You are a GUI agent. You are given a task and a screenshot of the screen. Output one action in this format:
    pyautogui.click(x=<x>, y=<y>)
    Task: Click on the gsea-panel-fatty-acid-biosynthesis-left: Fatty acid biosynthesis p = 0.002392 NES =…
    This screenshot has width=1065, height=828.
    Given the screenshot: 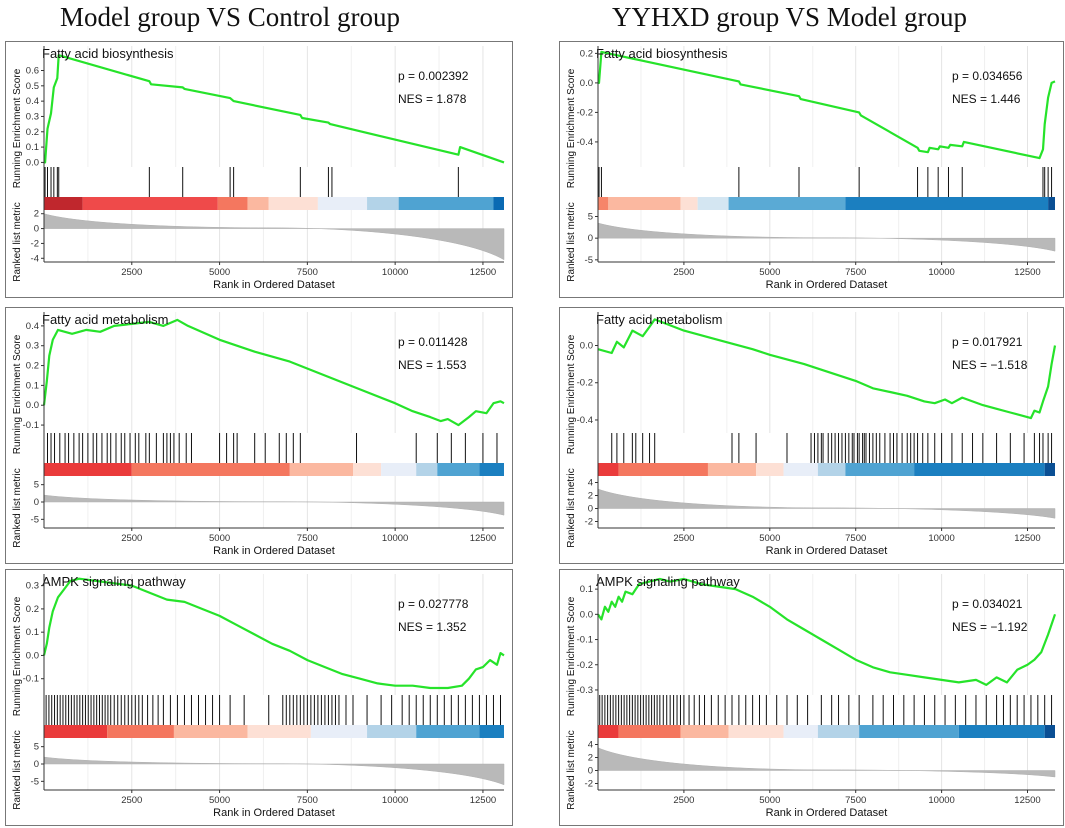 What is the action you would take?
    pyautogui.click(x=259, y=169)
    